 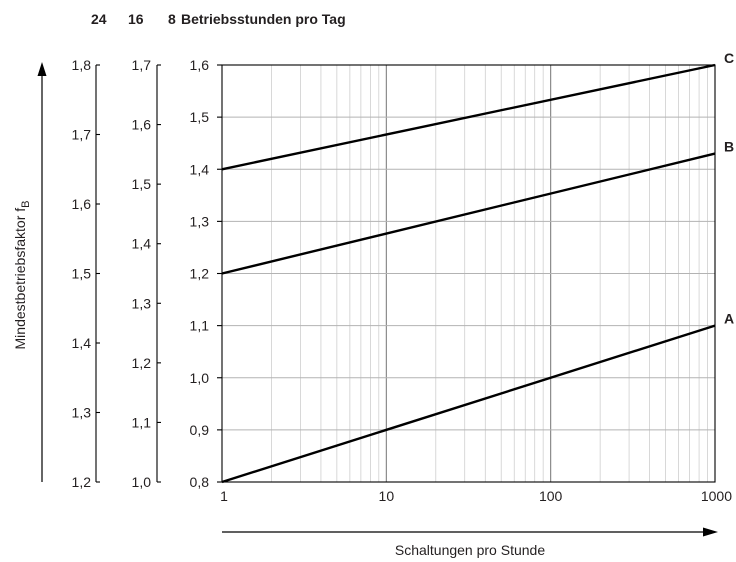 I want to click on y-axis-label-sub: B, so click(x=26, y=204).